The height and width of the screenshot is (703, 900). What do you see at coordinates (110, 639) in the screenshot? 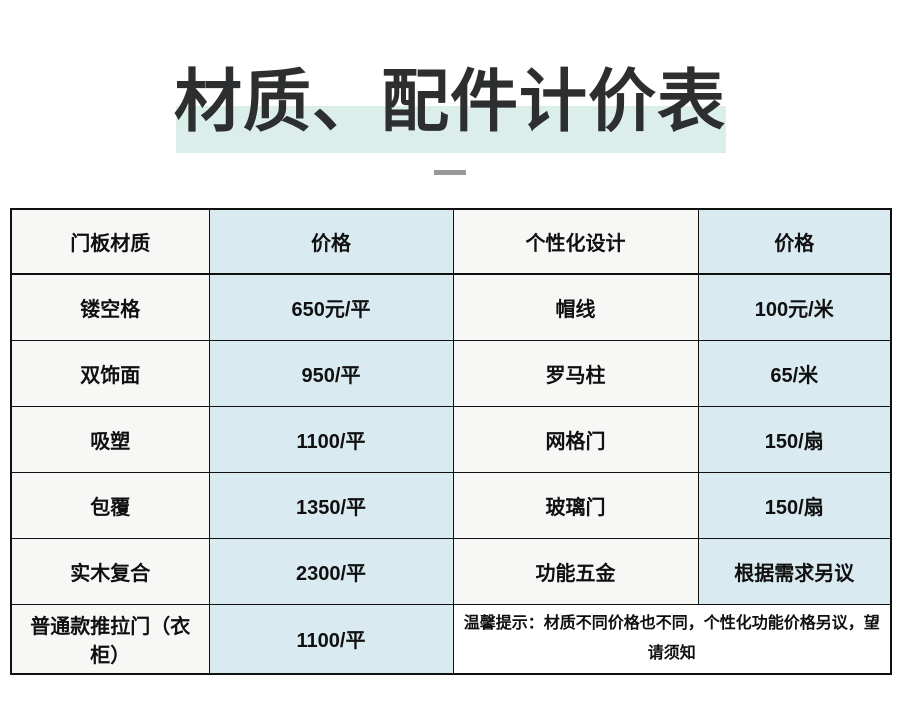
I see `material-cell: 普通款推拉门（衣柜）` at bounding box center [110, 639].